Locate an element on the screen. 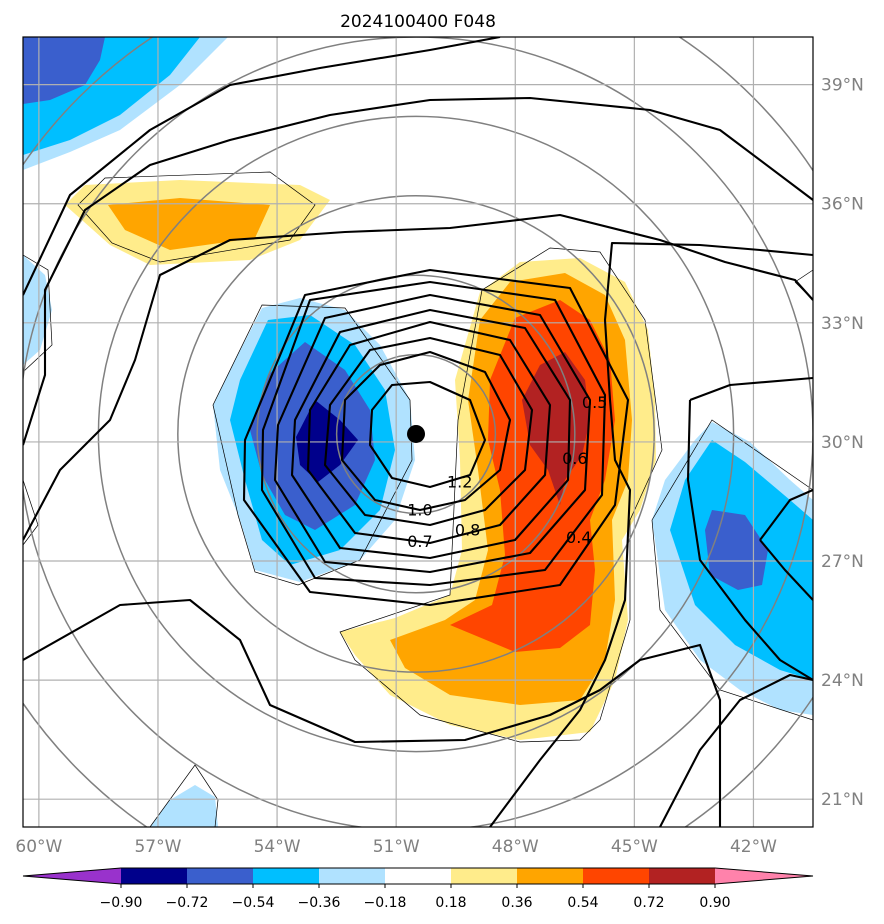 The image size is (884, 924). lon-tick-label: 42°W is located at coordinates (753, 847).